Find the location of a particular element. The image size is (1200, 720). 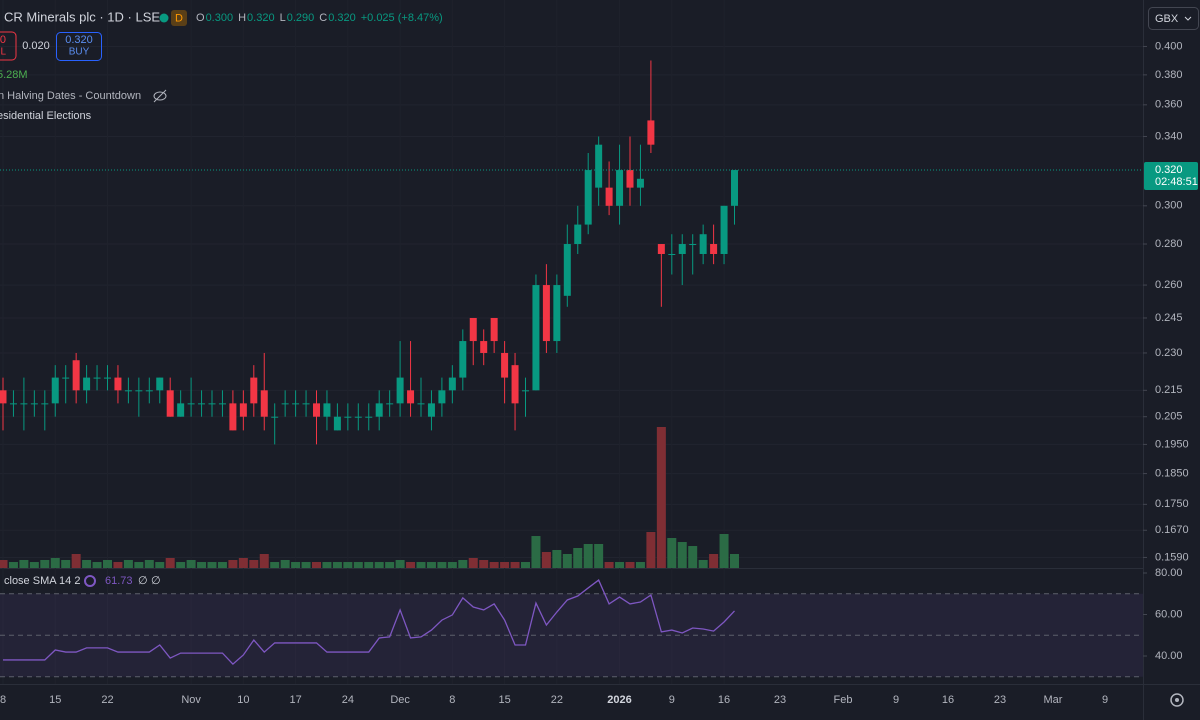

badge-box is located at coordinates (179, 18).